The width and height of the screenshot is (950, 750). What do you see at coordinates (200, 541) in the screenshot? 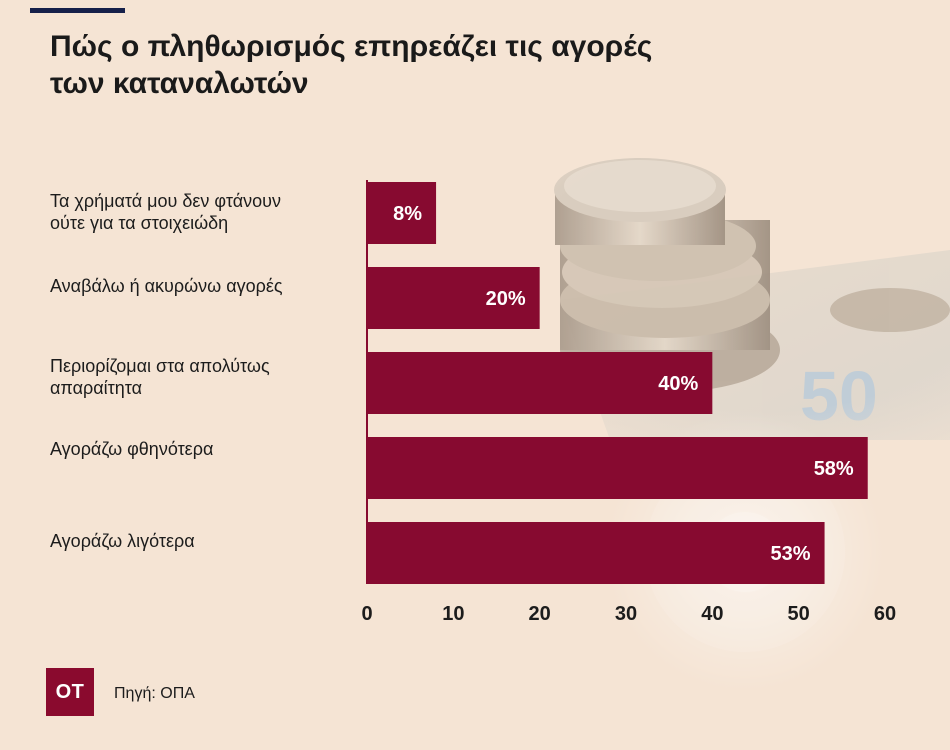
I see `category-label-5: Αγοράζω λιγότερα` at bounding box center [200, 541].